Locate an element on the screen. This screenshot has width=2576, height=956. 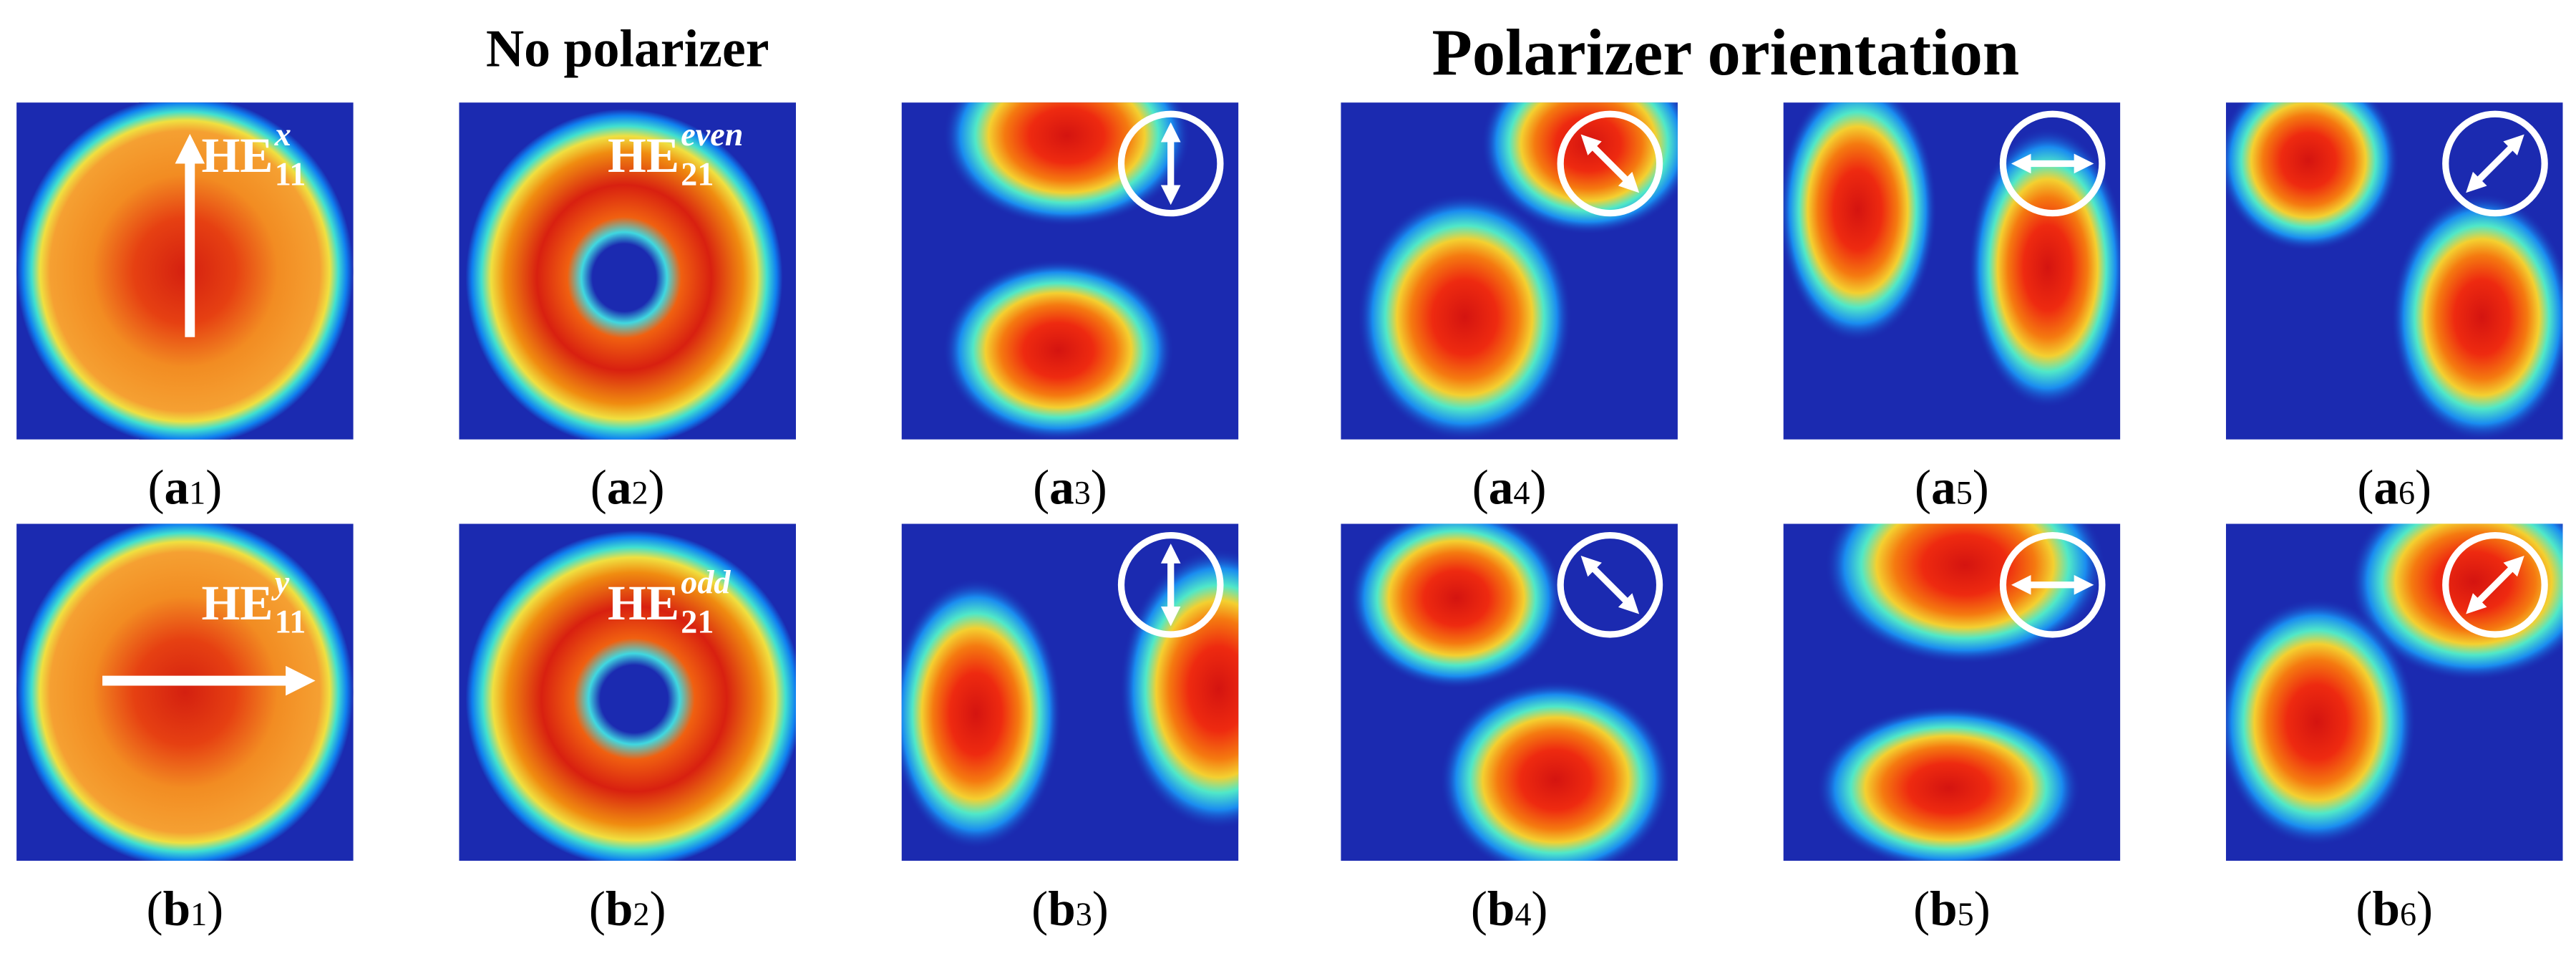
title-no-polarizer: No polarizer is located at coordinates (627, 48).